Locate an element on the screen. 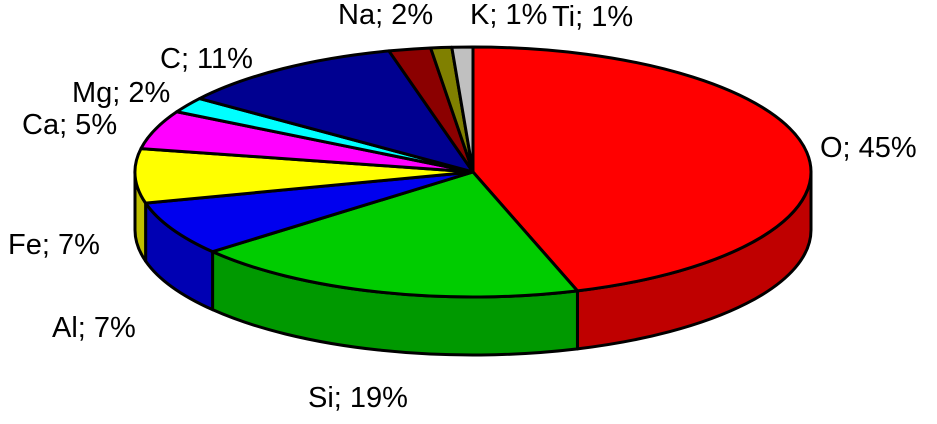  slice-label-c: C; 11% is located at coordinates (206, 59).